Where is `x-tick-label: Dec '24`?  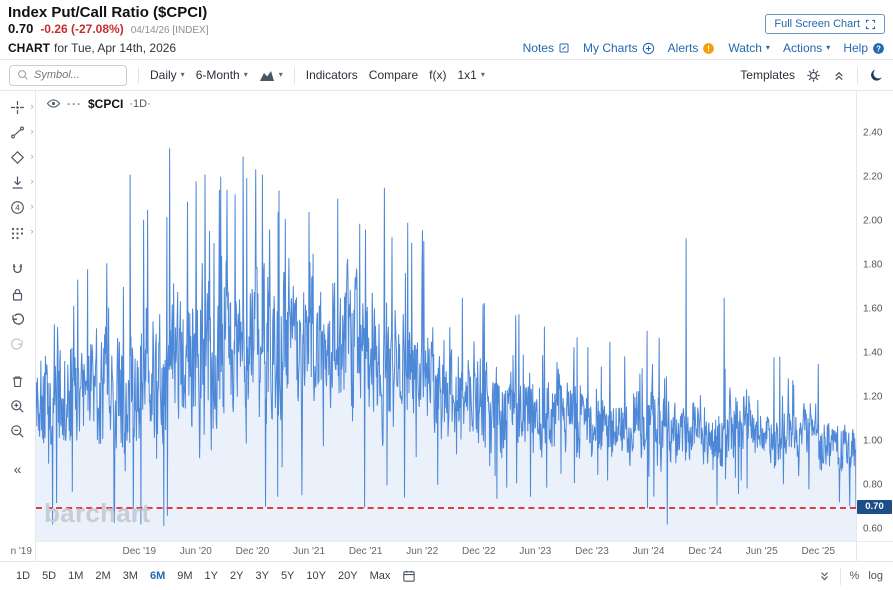
x-tick-label: Dec '24 is located at coordinates (705, 551).